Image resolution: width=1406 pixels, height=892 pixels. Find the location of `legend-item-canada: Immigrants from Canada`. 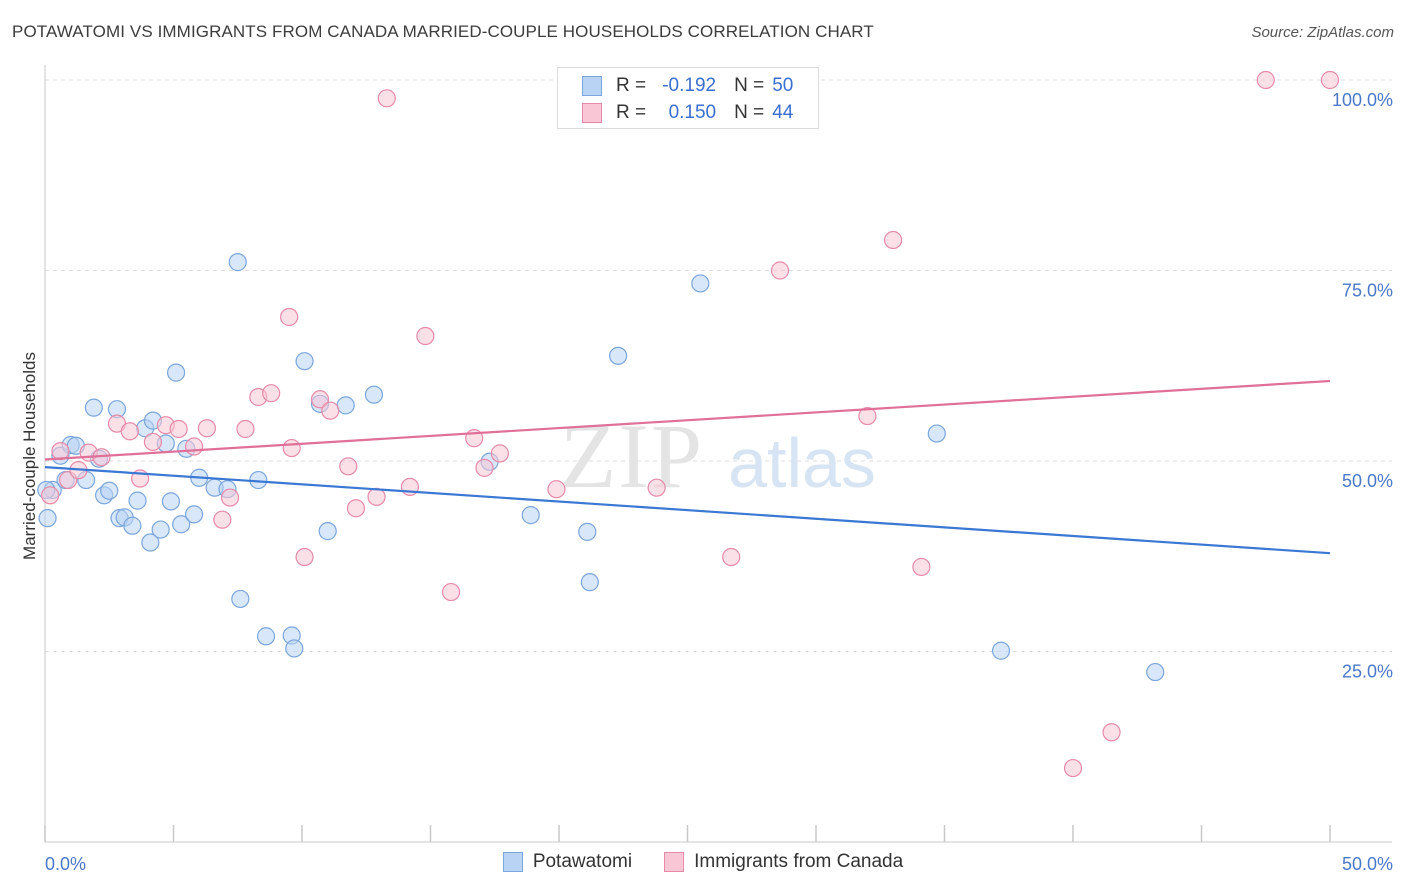

legend-item-canada: Immigrants from Canada is located at coordinates (783, 862).